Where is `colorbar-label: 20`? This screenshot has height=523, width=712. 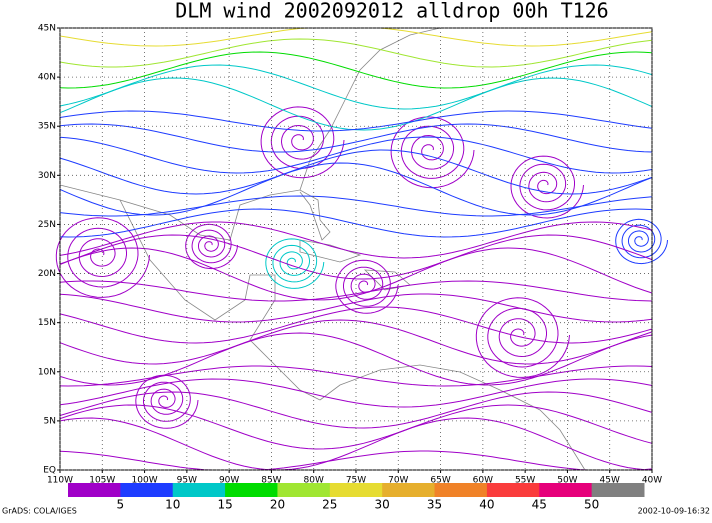
colorbar-label: 20 is located at coordinates (277, 505).